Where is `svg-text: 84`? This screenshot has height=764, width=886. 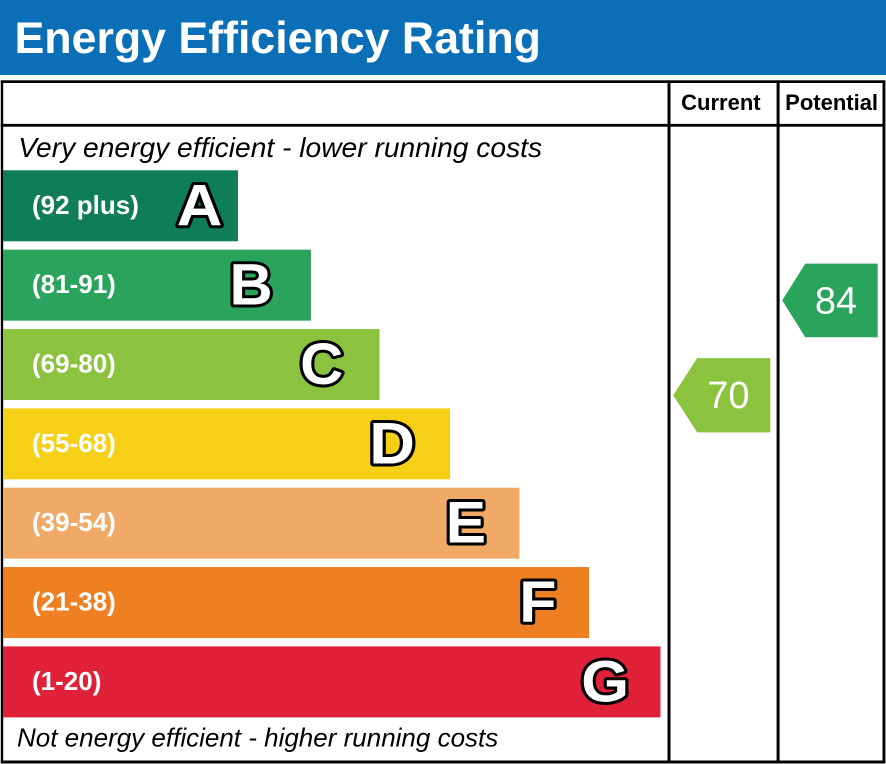
svg-text: 84 is located at coordinates (836, 301).